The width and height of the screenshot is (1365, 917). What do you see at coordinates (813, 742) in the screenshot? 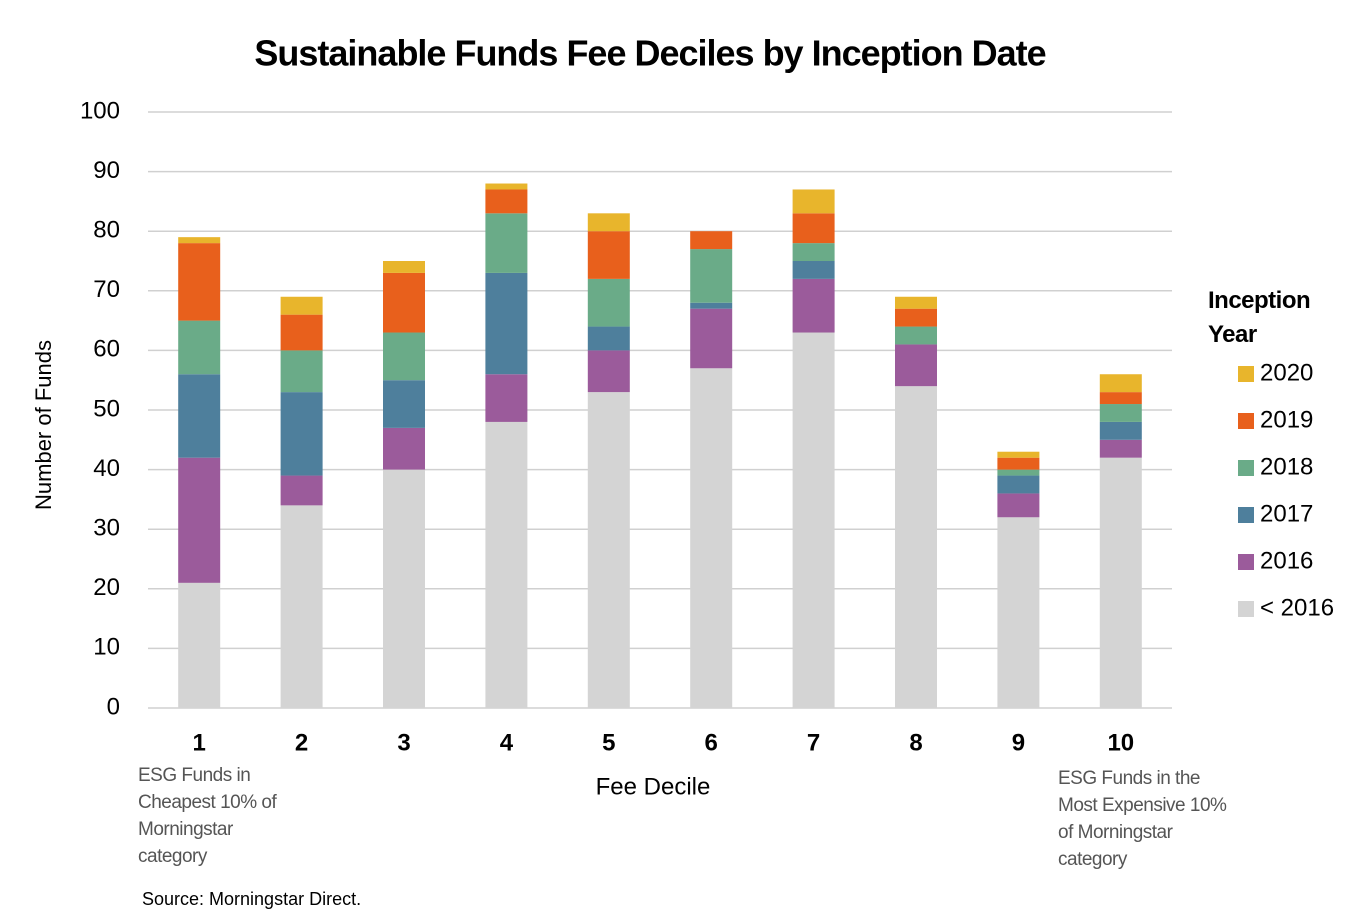
I see `x-tick-label: 7` at bounding box center [813, 742].